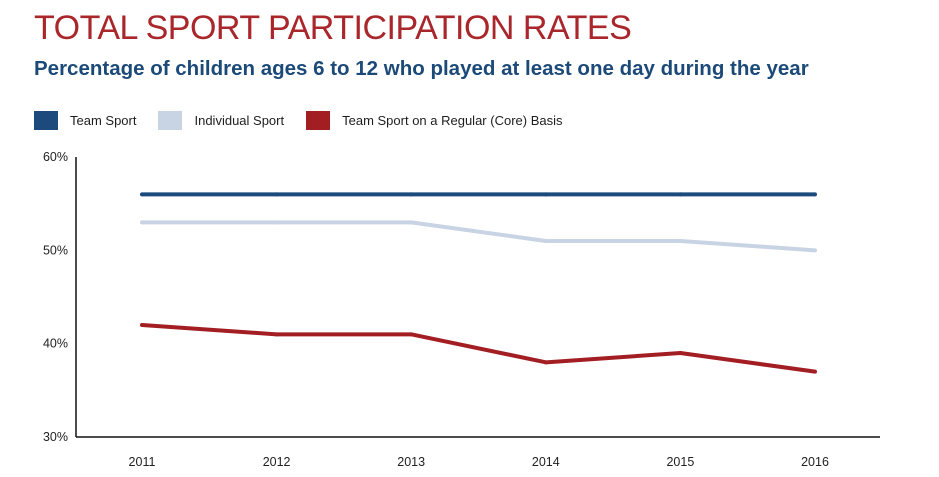 This screenshot has width=939, height=477. Describe the element at coordinates (142, 462) in the screenshot. I see `x-tick-label: 2011` at that location.